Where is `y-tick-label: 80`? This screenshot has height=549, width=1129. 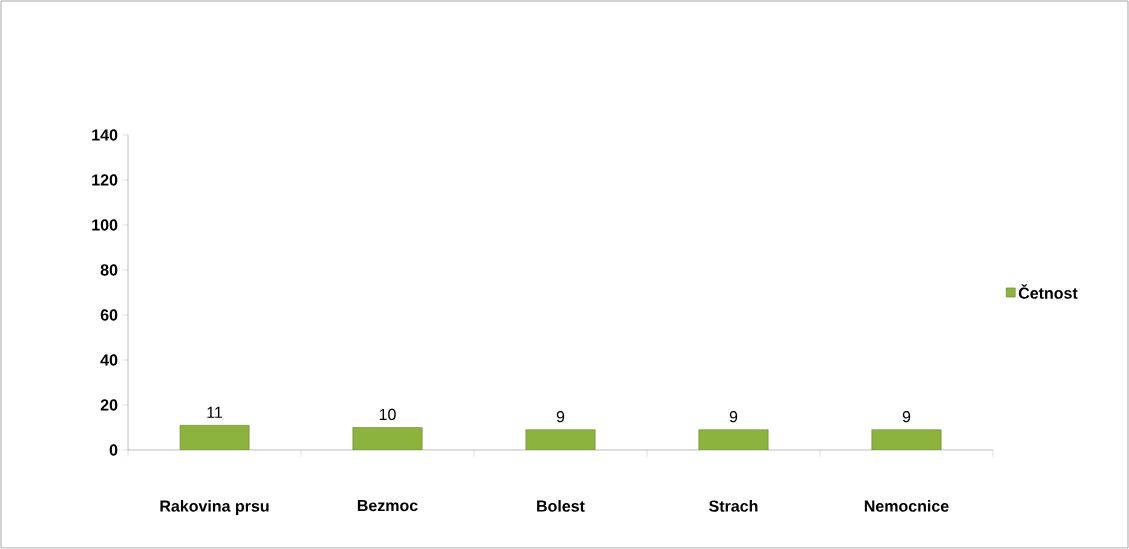
y-tick-label: 80 is located at coordinates (109, 270).